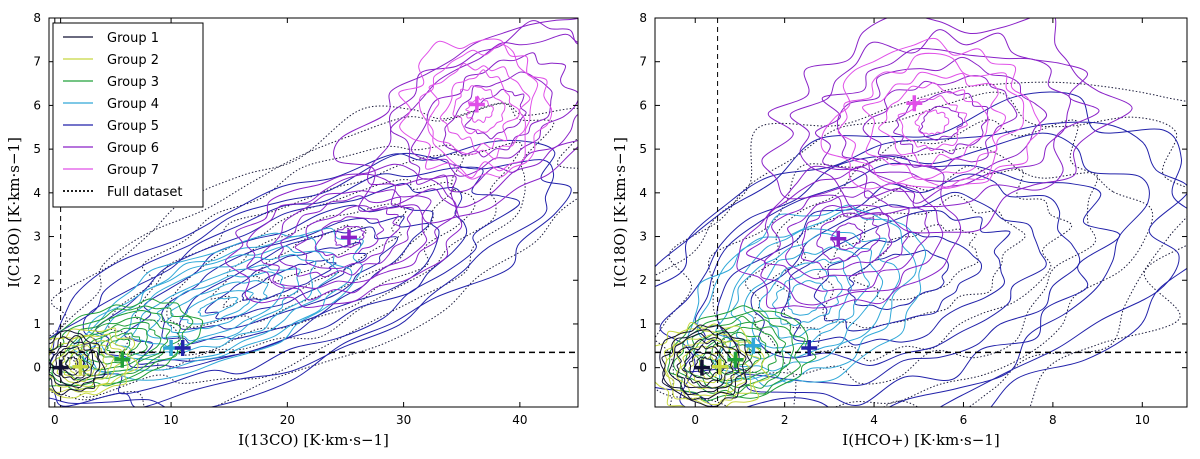  Describe the element at coordinates (133, 126) in the screenshot. I see `legend-label: Group 5` at that location.